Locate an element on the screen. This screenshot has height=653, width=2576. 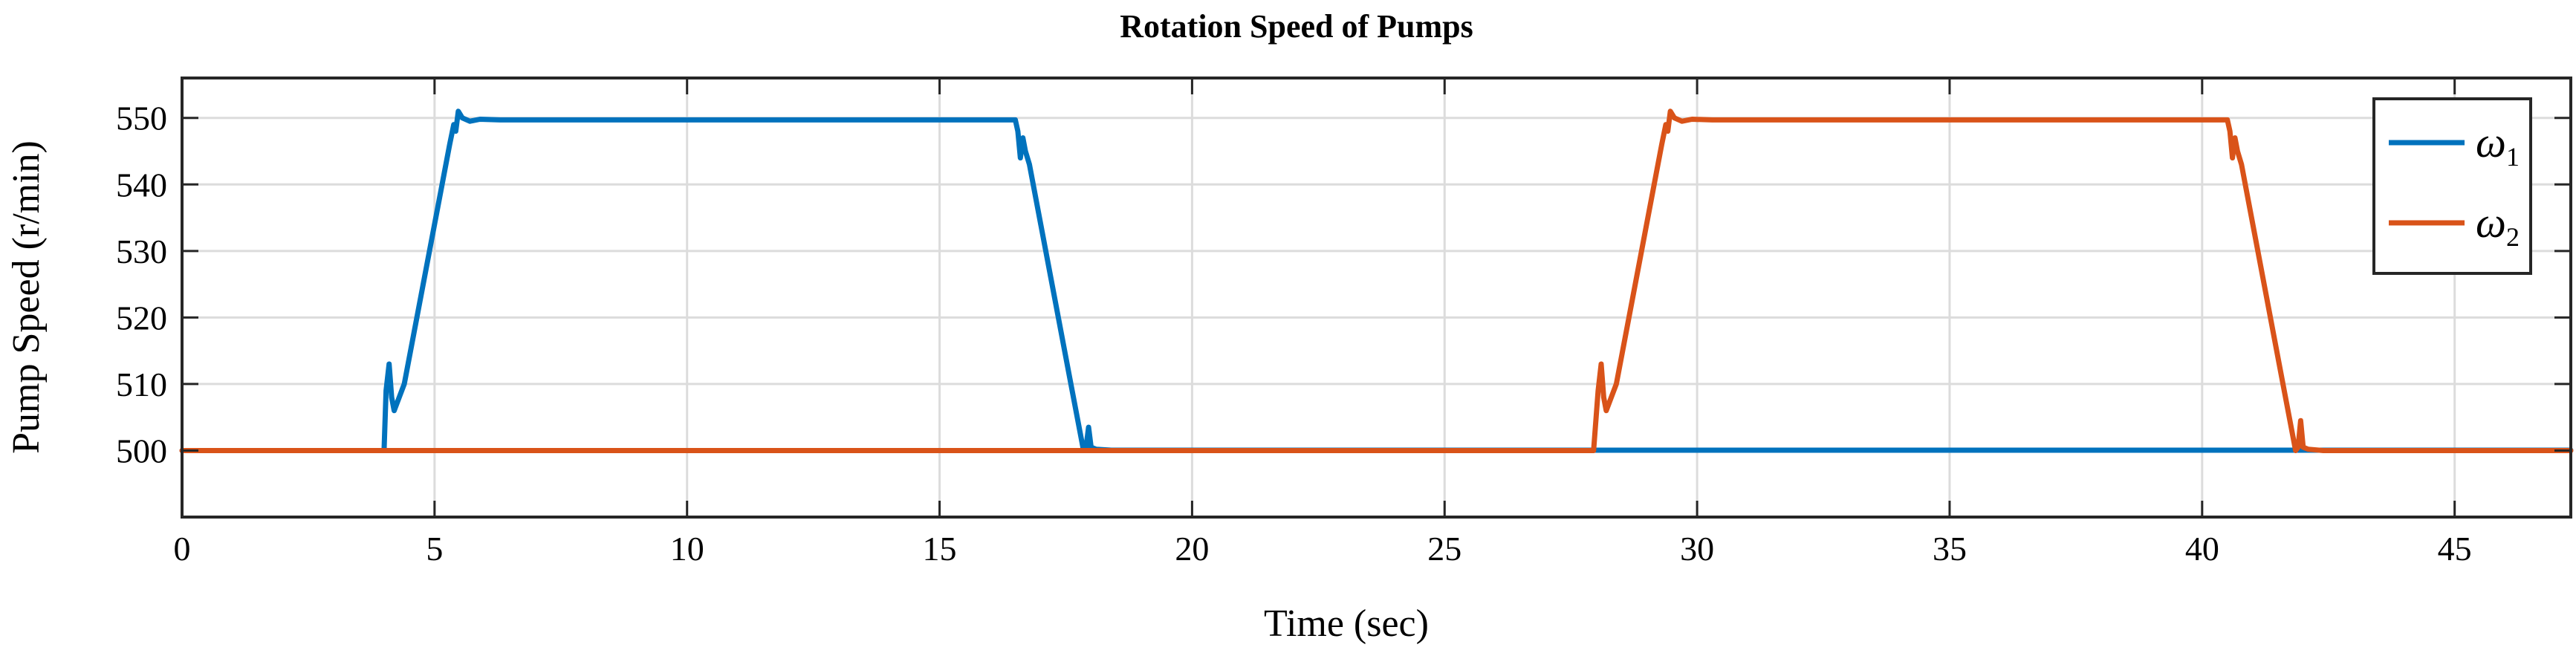
x-tick-label: 15 is located at coordinates (940, 549).